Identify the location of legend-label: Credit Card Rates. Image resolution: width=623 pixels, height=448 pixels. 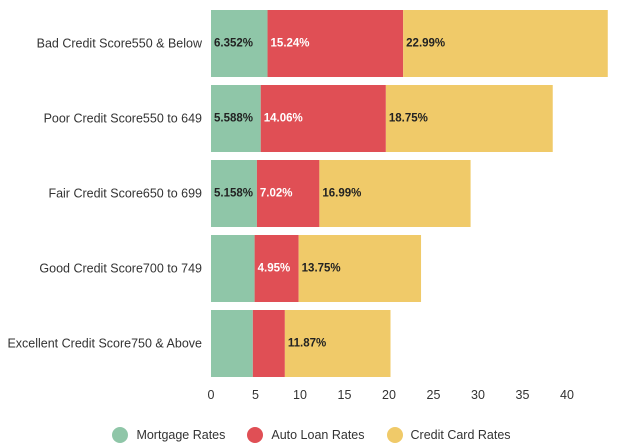
(460, 435).